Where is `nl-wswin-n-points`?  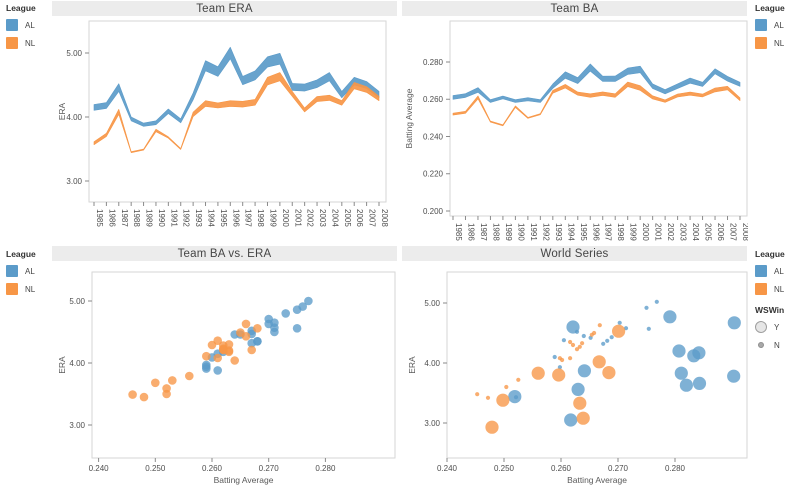 nl-wswin-n-points is located at coordinates (538, 361).